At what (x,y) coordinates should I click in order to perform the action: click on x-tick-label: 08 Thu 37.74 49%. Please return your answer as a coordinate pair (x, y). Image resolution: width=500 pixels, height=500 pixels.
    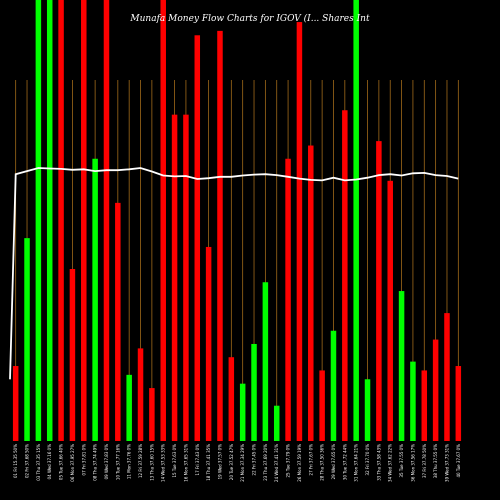
    Looking at the image, I should click on (95, 462).